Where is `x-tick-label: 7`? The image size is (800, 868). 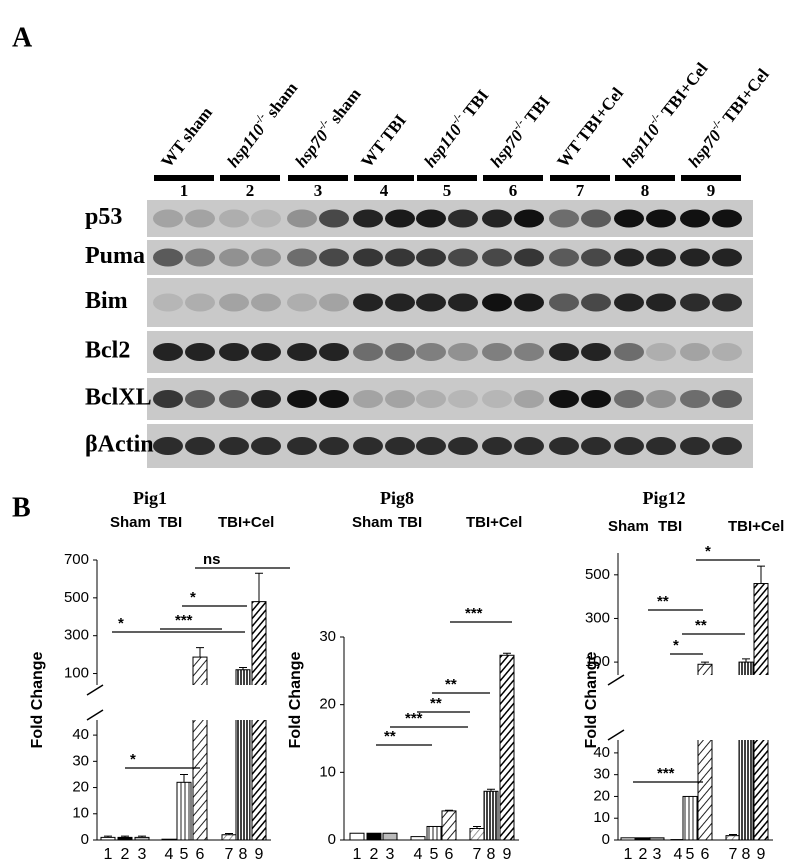
x-tick-label: 7 is located at coordinates (733, 854).